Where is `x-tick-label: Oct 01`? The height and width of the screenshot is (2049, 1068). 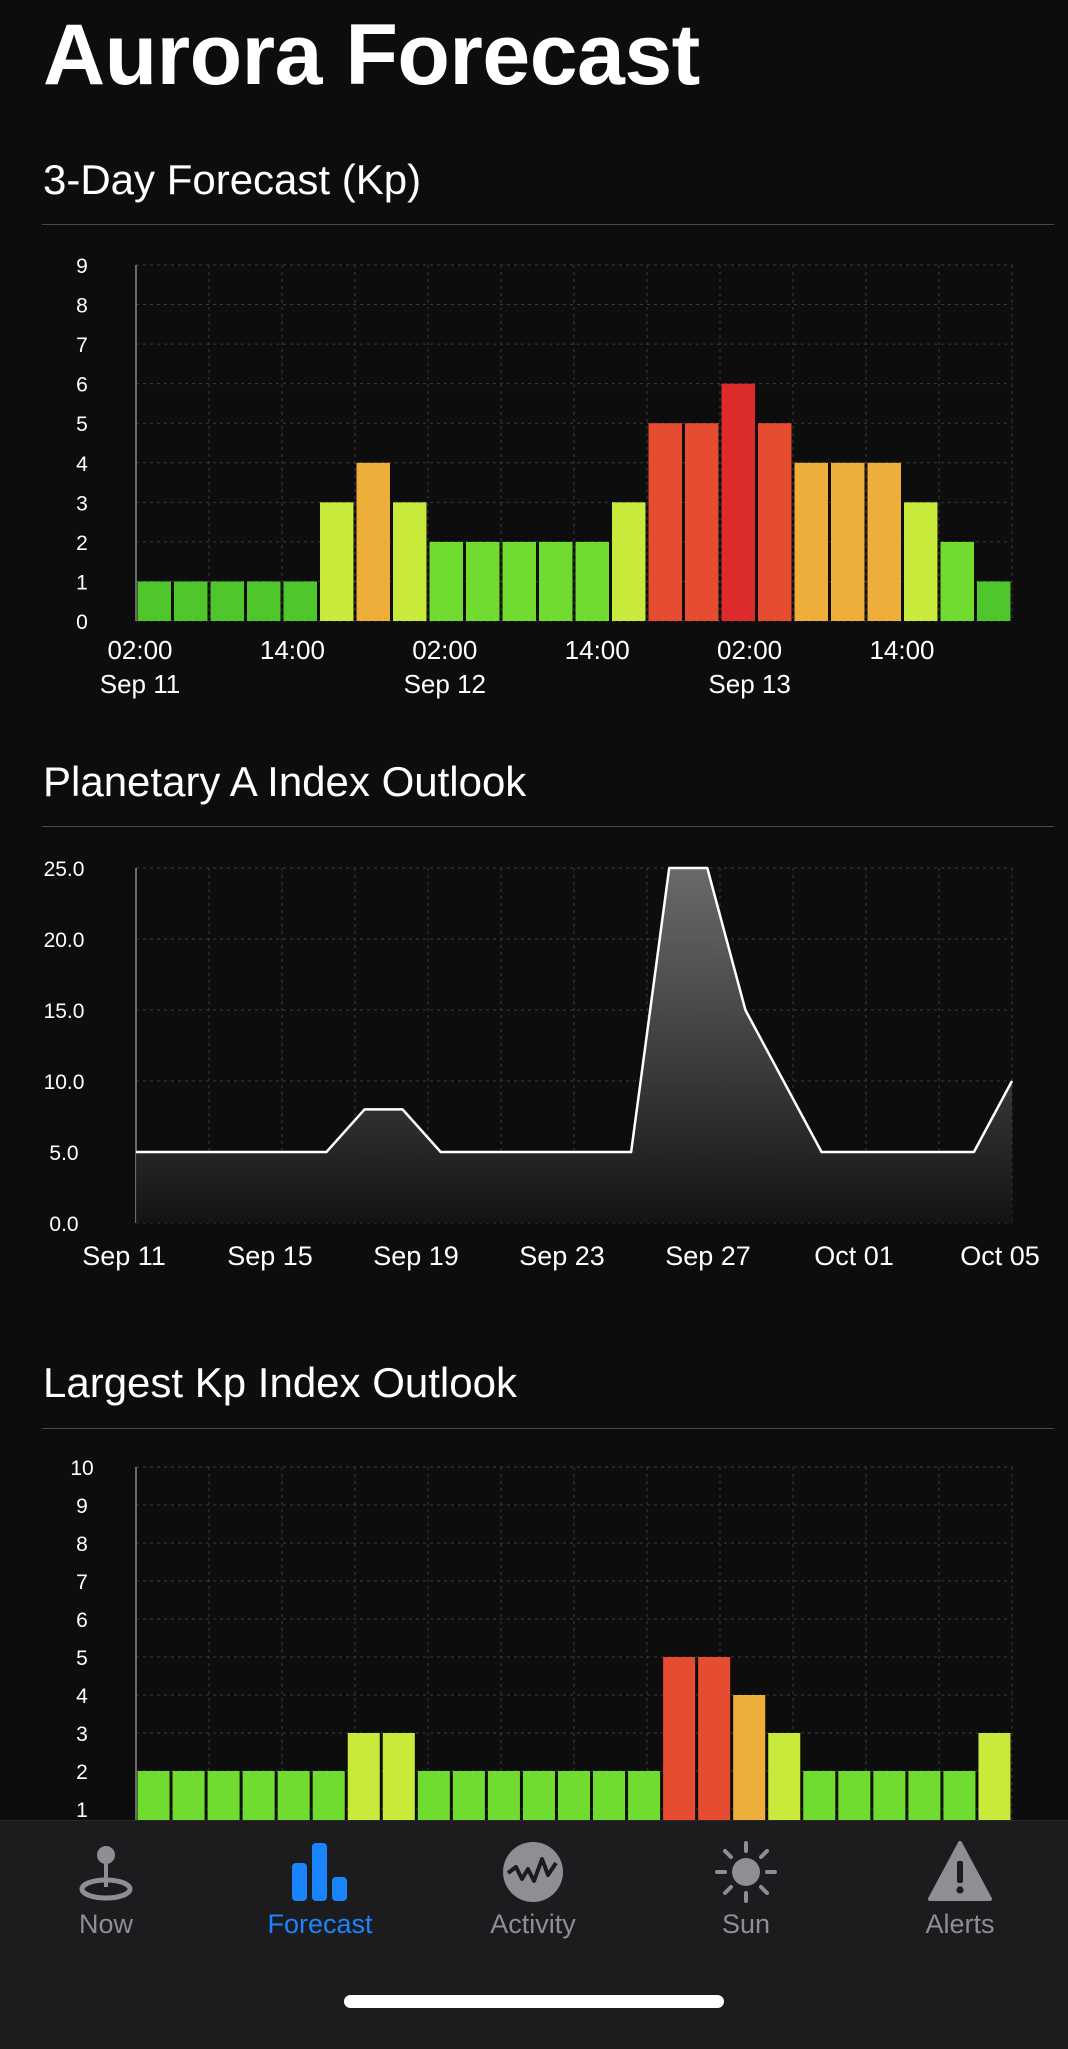 x-tick-label: Oct 01 is located at coordinates (854, 1256).